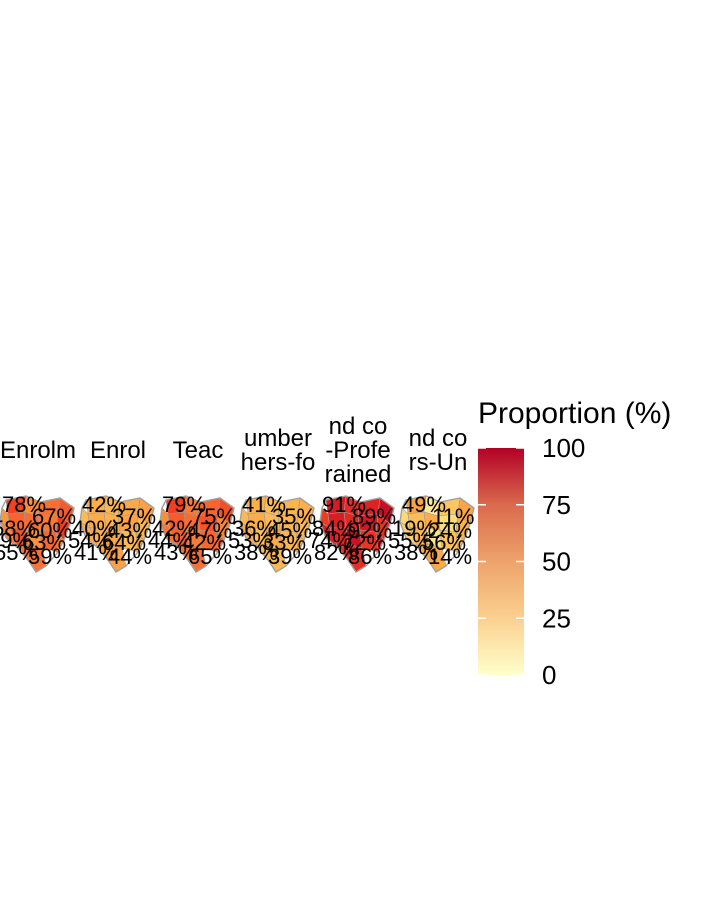  Describe the element at coordinates (334, 528) in the screenshot. I see `data-label: 84%` at that location.